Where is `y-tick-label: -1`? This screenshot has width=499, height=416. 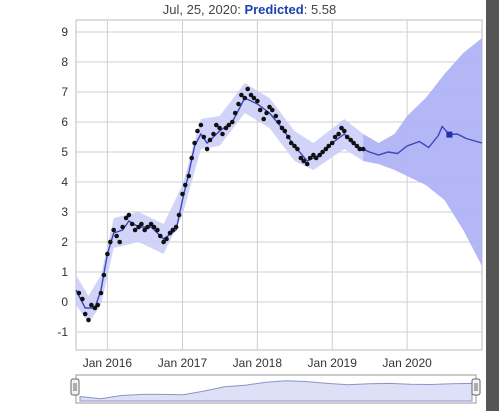
y-tick-label: -1 is located at coordinates (62, 332).